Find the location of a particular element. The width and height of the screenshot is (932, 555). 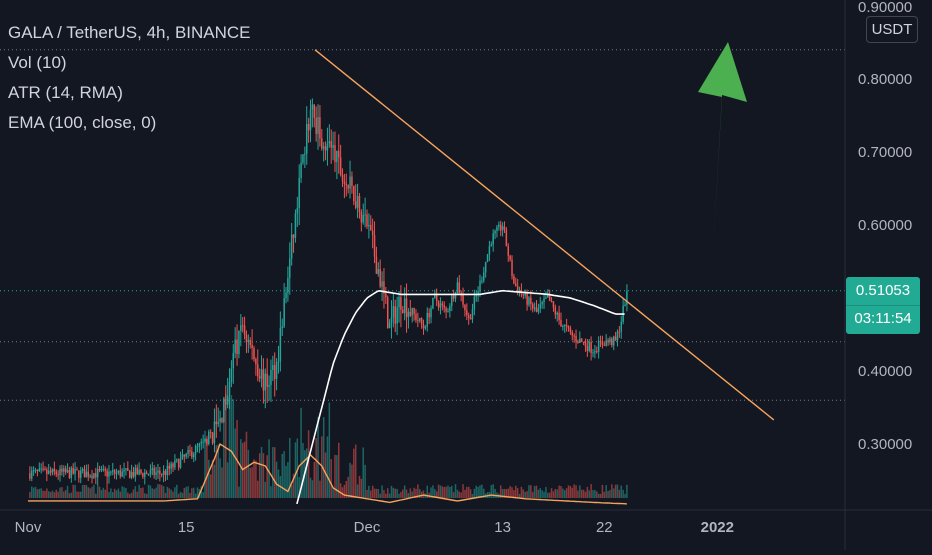

bar-countdown: 03:11:54 is located at coordinates (883, 318).